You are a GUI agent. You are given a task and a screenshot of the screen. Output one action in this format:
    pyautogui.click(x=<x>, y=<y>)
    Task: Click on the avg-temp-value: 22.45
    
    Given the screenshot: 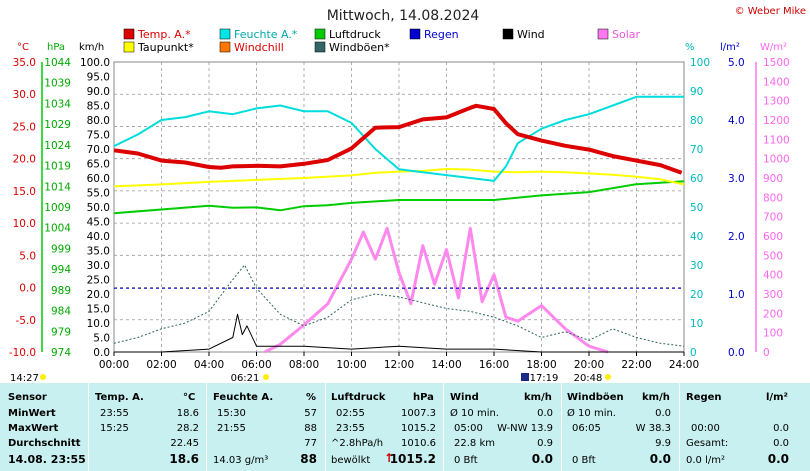 What is the action you would take?
    pyautogui.click(x=184, y=443)
    